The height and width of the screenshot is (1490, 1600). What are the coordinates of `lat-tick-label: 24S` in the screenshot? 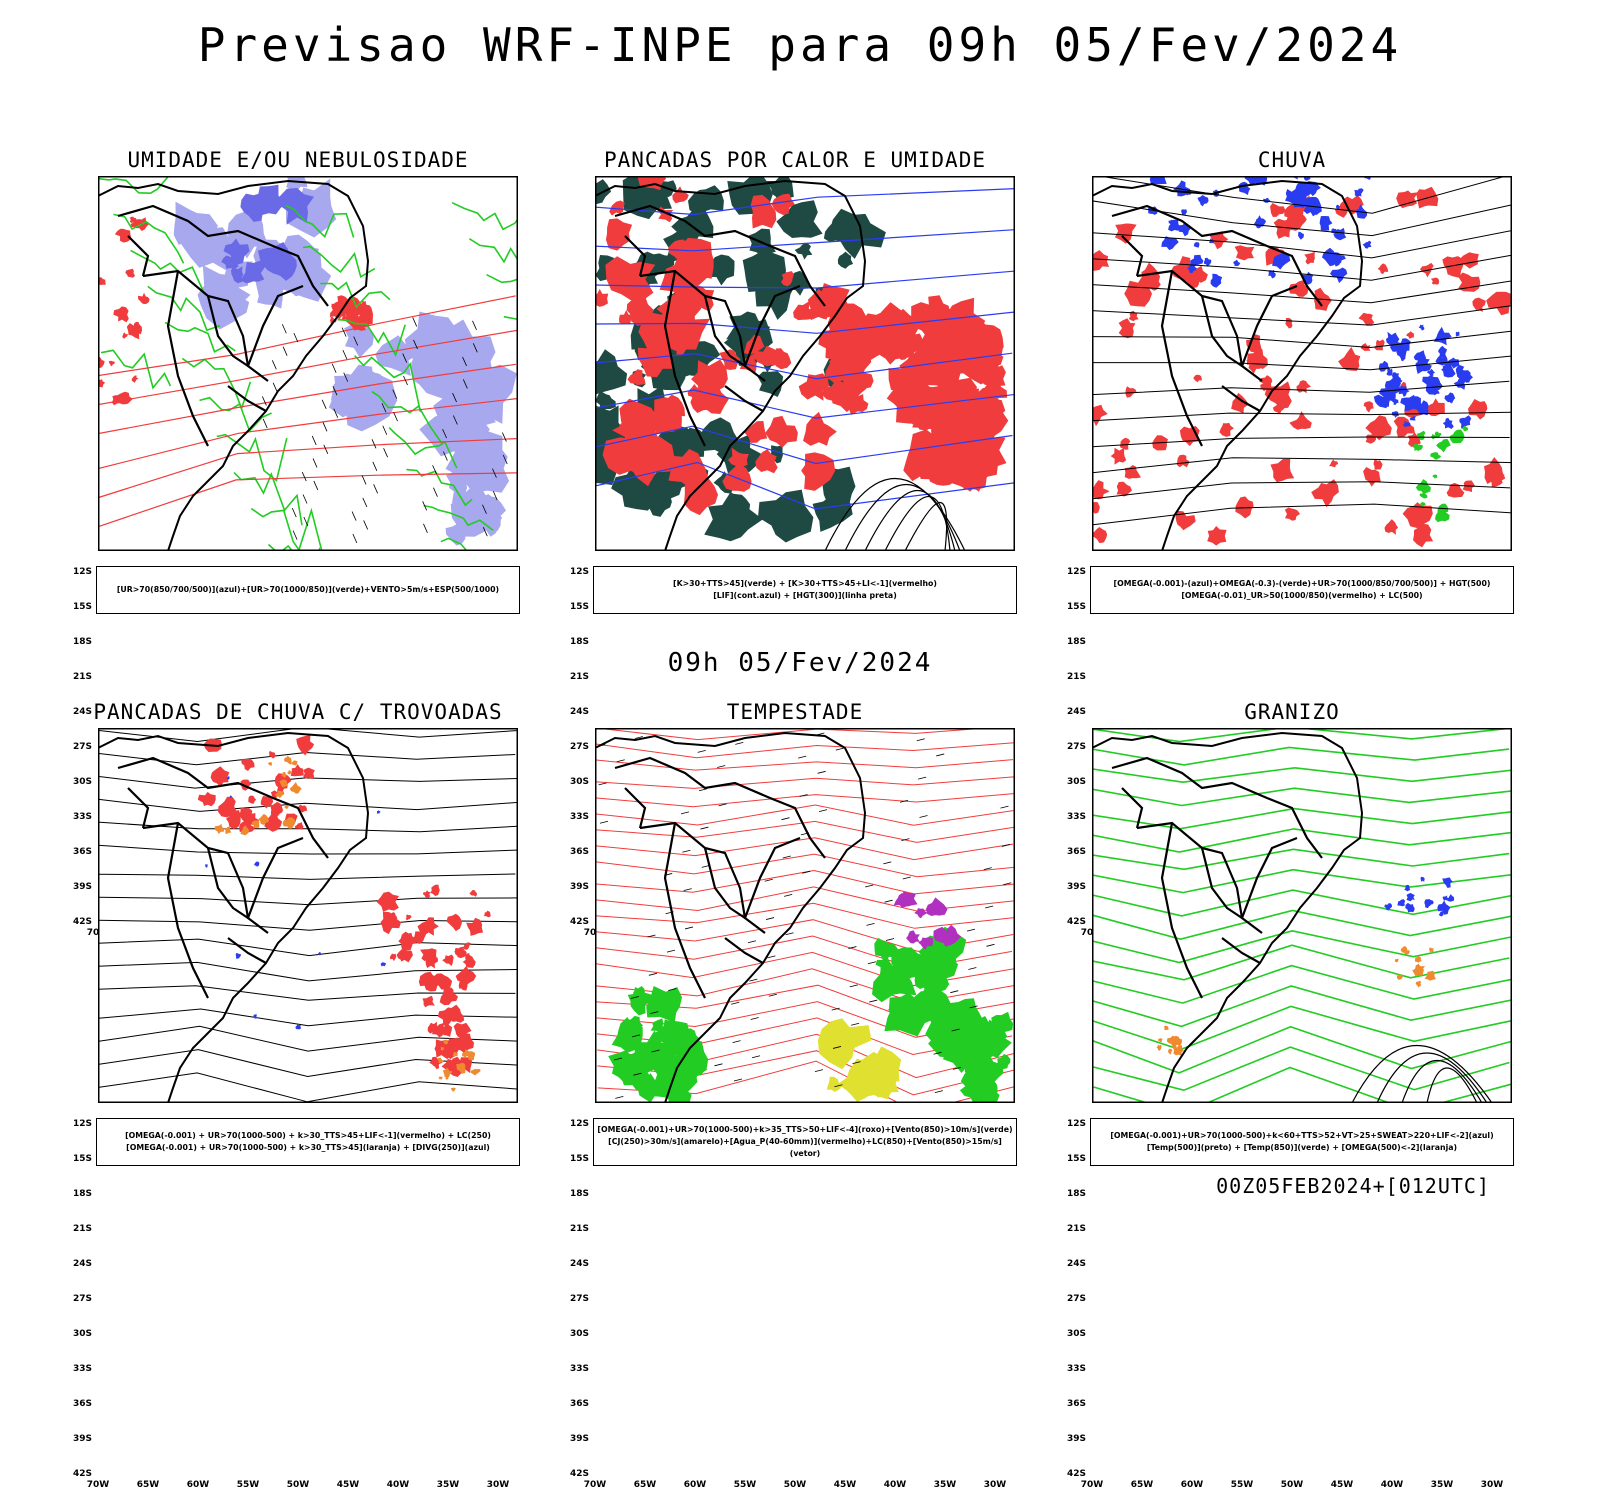 It's located at (1076, 712).